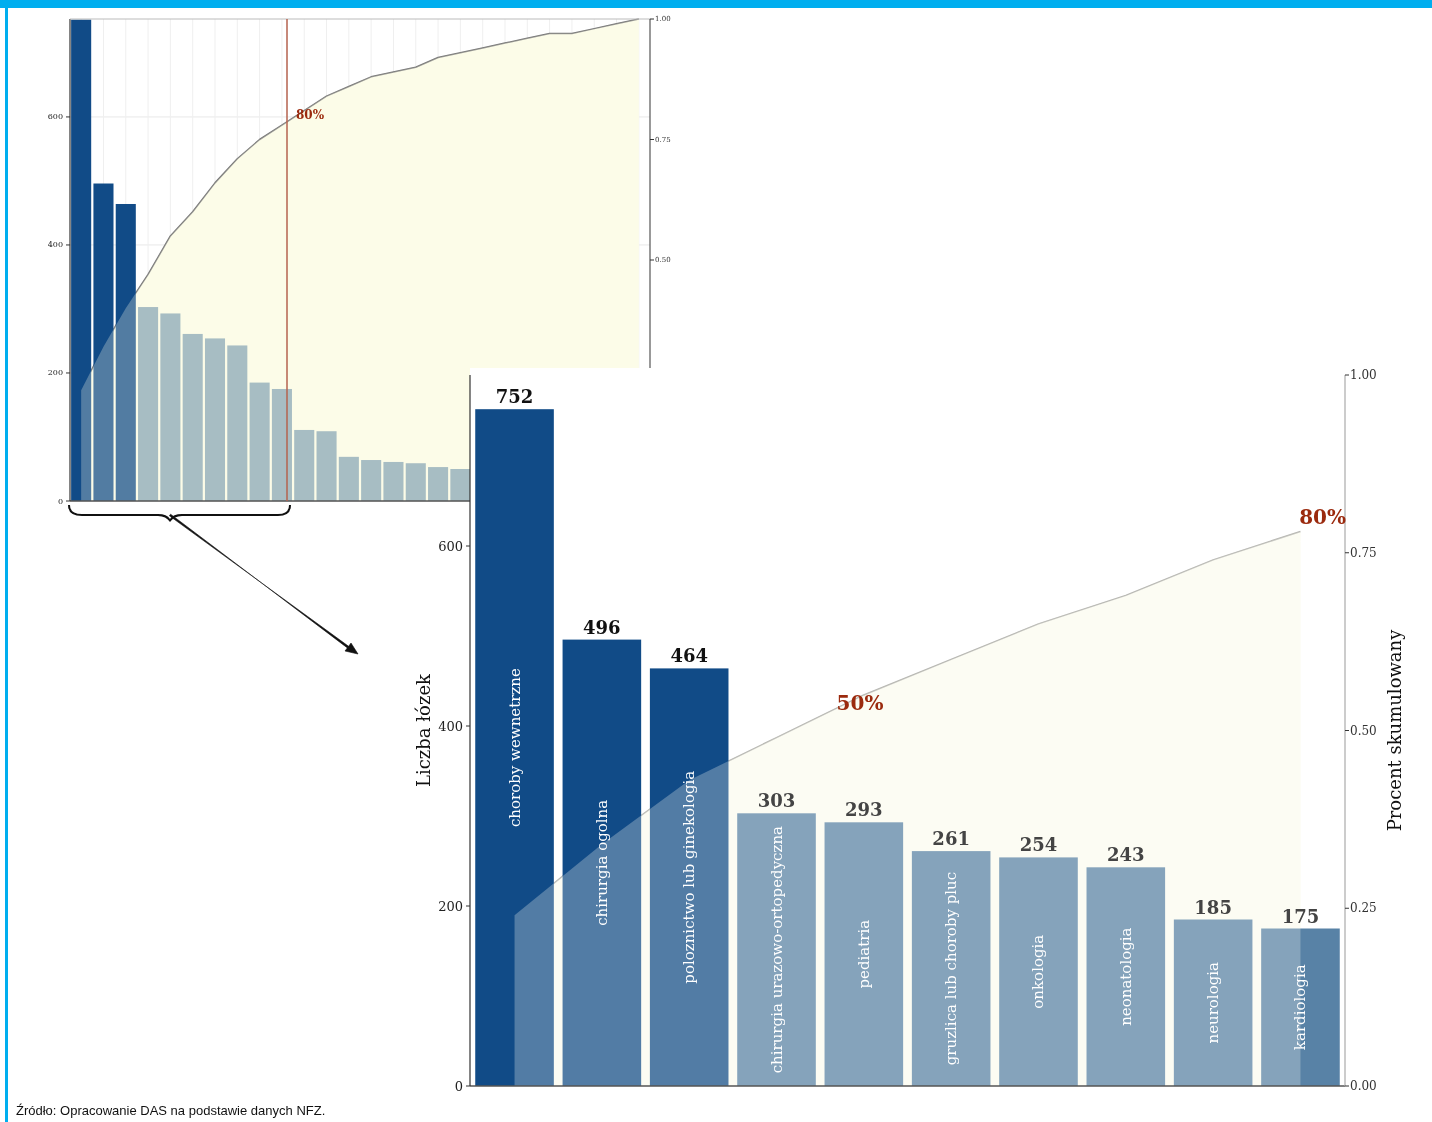 The width and height of the screenshot is (1432, 1122). Describe the element at coordinates (864, 810) in the screenshot. I see `data-label: 293` at that location.